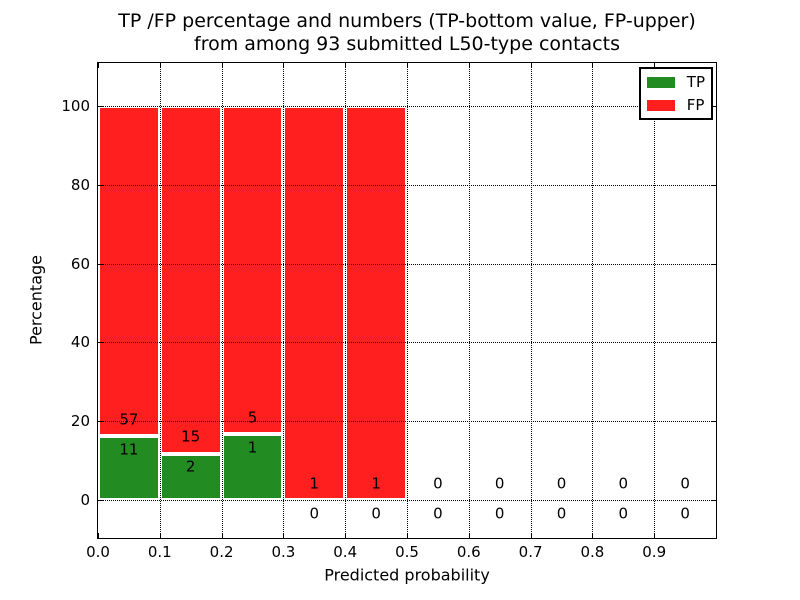 The height and width of the screenshot is (600, 800). Describe the element at coordinates (468, 552) in the screenshot. I see `x-tick-label: 0.6` at that location.